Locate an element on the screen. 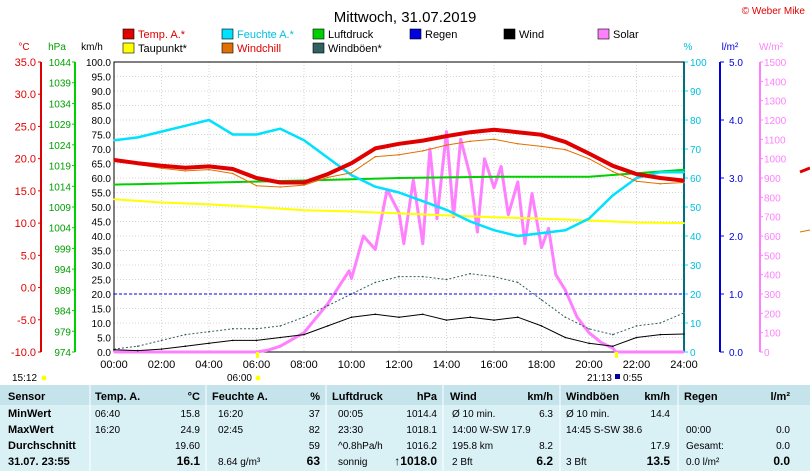 This screenshot has width=810, height=471. solar-tick-label: 400 is located at coordinates (772, 276).